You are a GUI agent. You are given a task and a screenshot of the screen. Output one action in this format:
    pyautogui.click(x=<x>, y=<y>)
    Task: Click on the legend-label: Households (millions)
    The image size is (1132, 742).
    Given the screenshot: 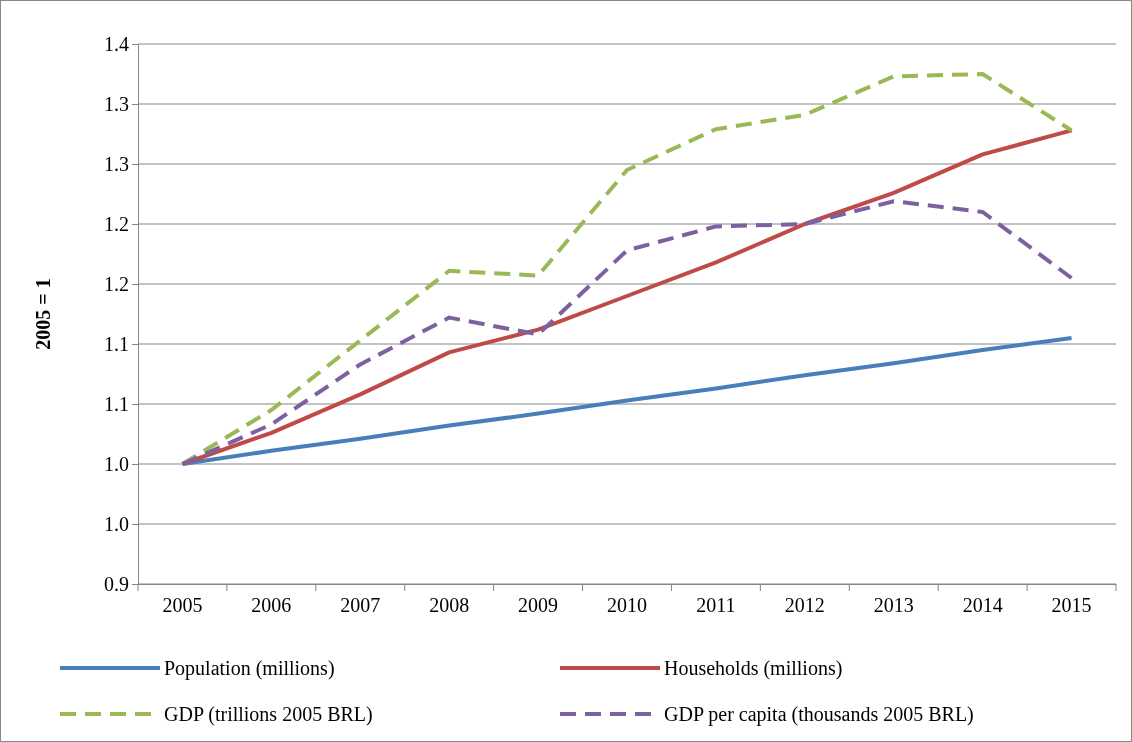 What is the action you would take?
    pyautogui.click(x=753, y=668)
    